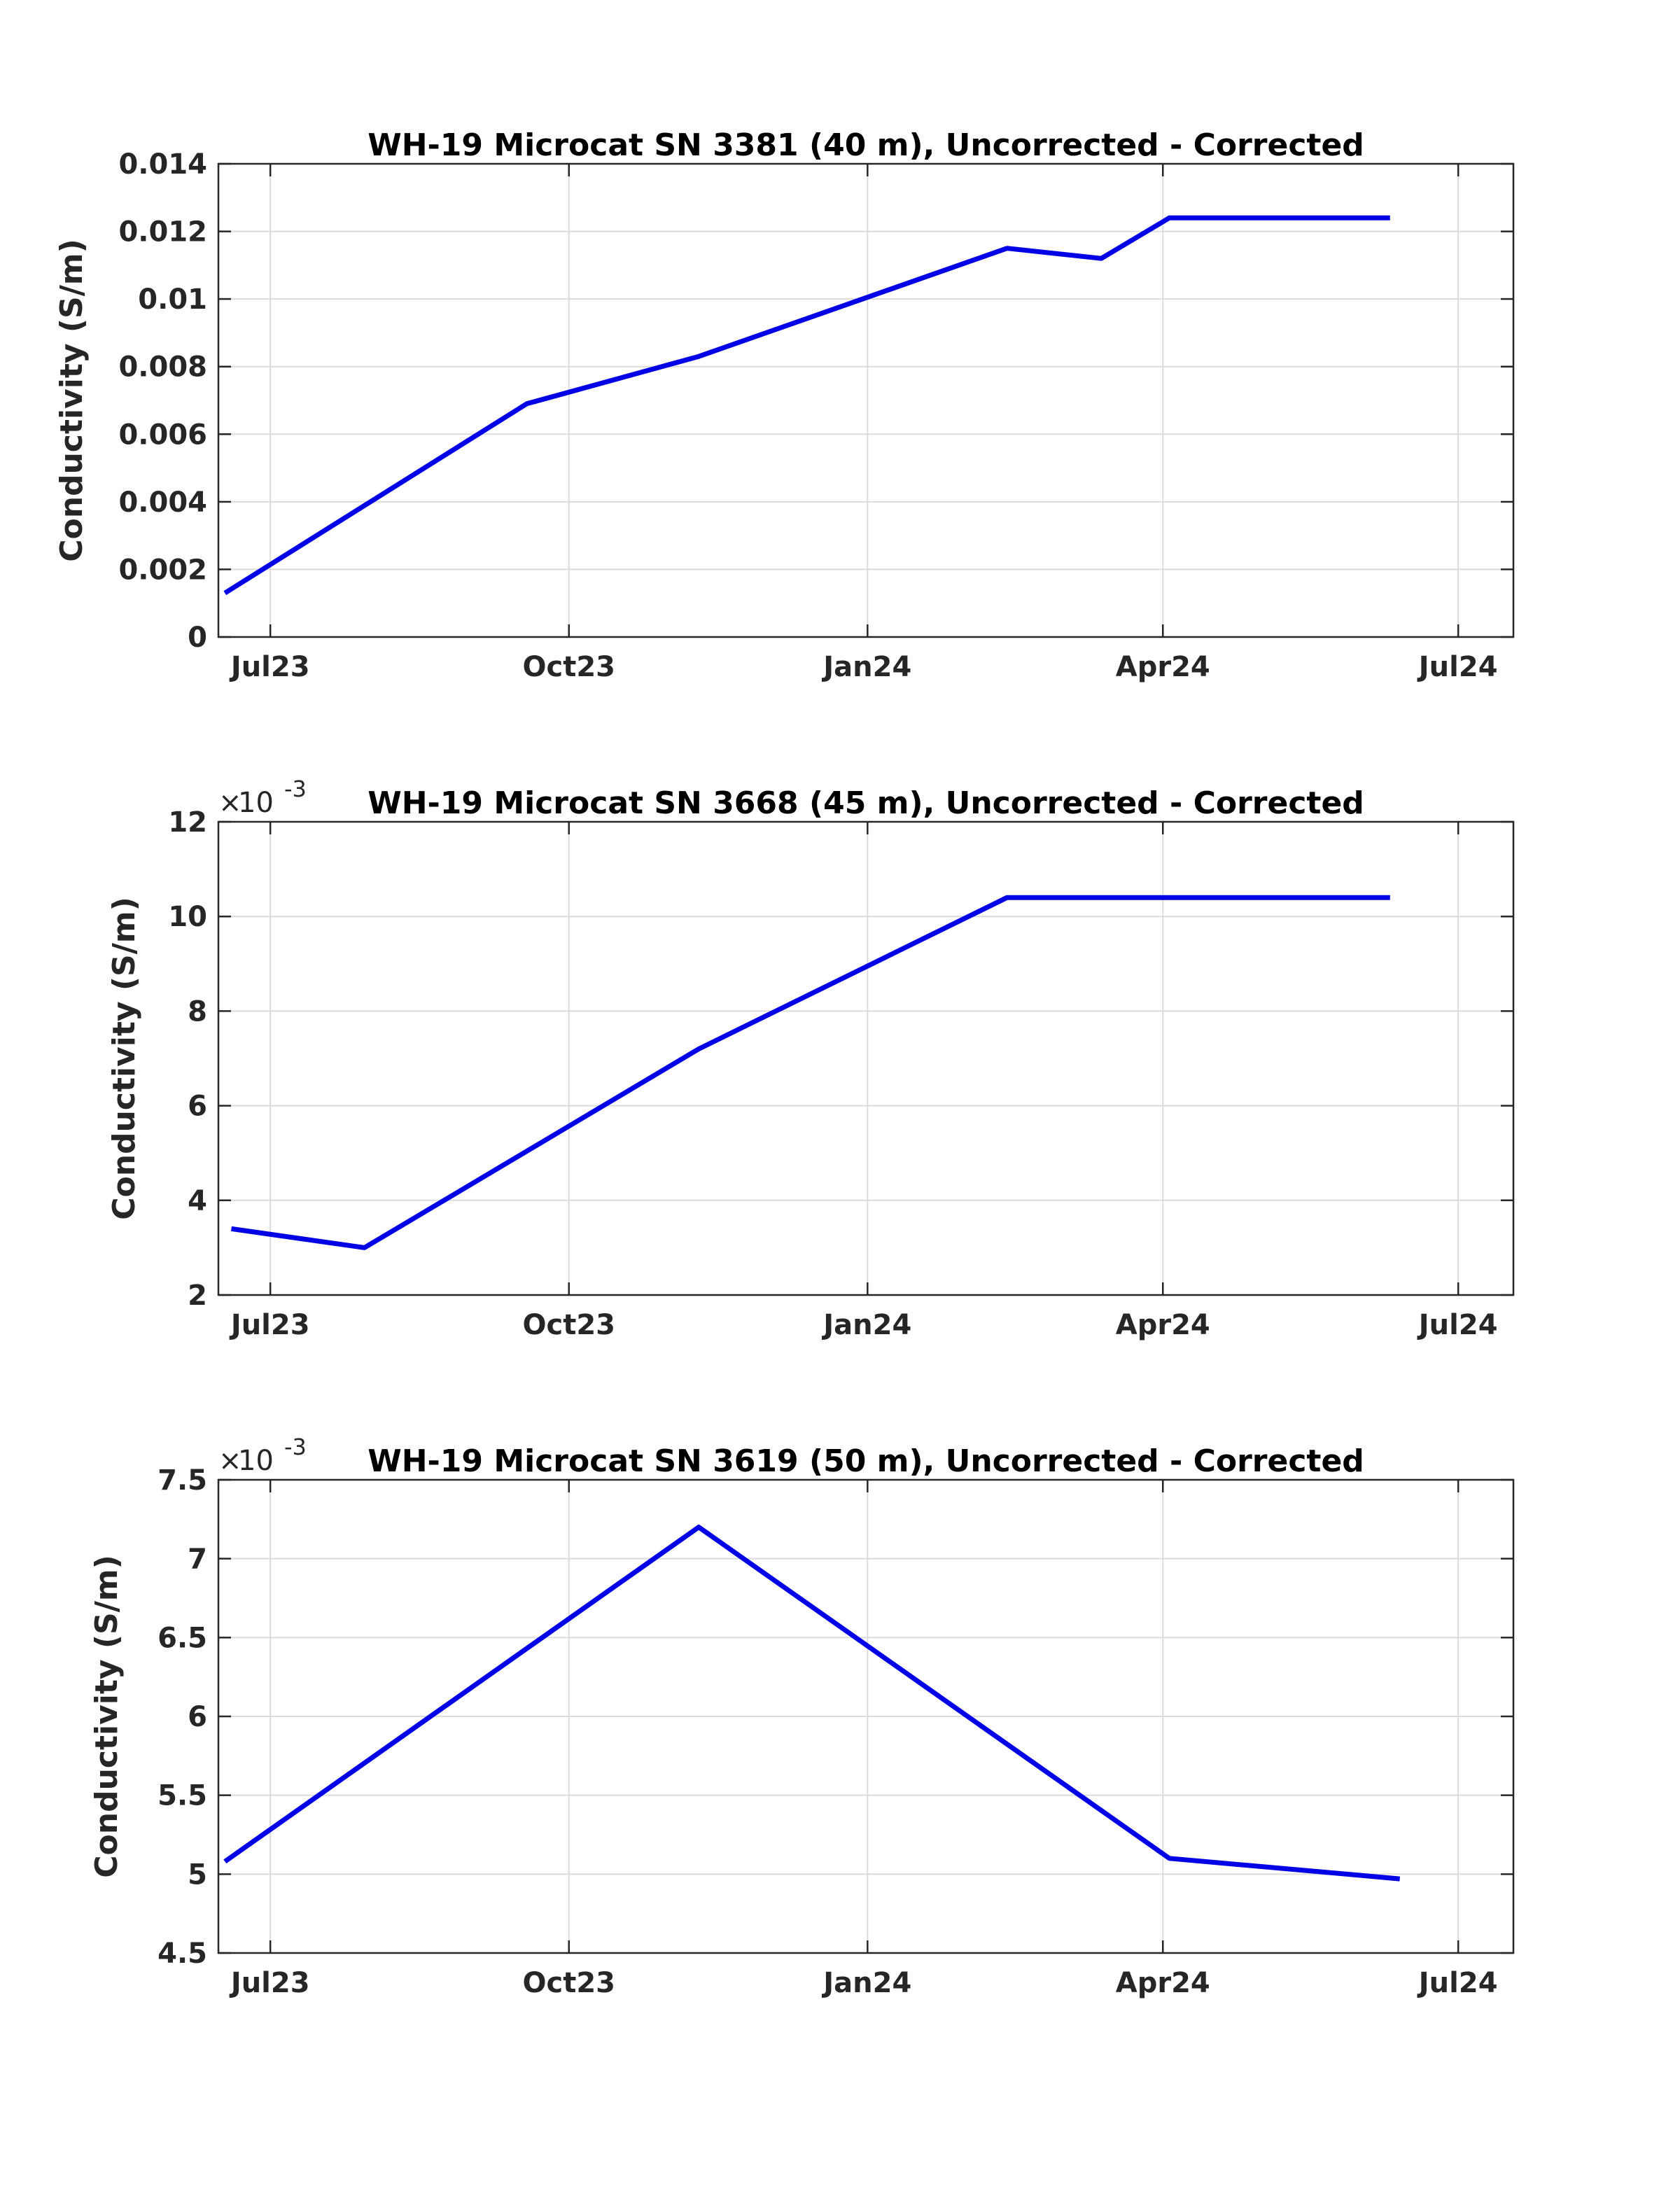  What do you see at coordinates (182, 1954) in the screenshot?
I see `y-tick-label: 4.5` at bounding box center [182, 1954].